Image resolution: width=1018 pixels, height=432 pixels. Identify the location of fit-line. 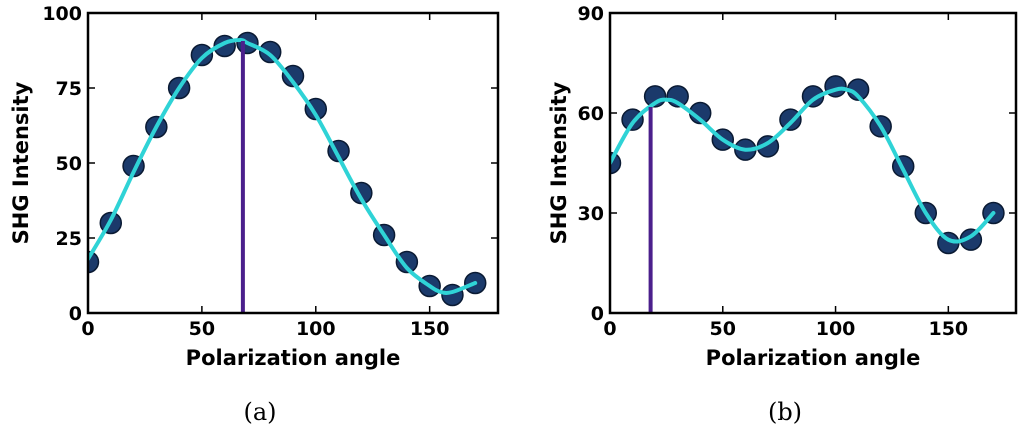
(803, 165).